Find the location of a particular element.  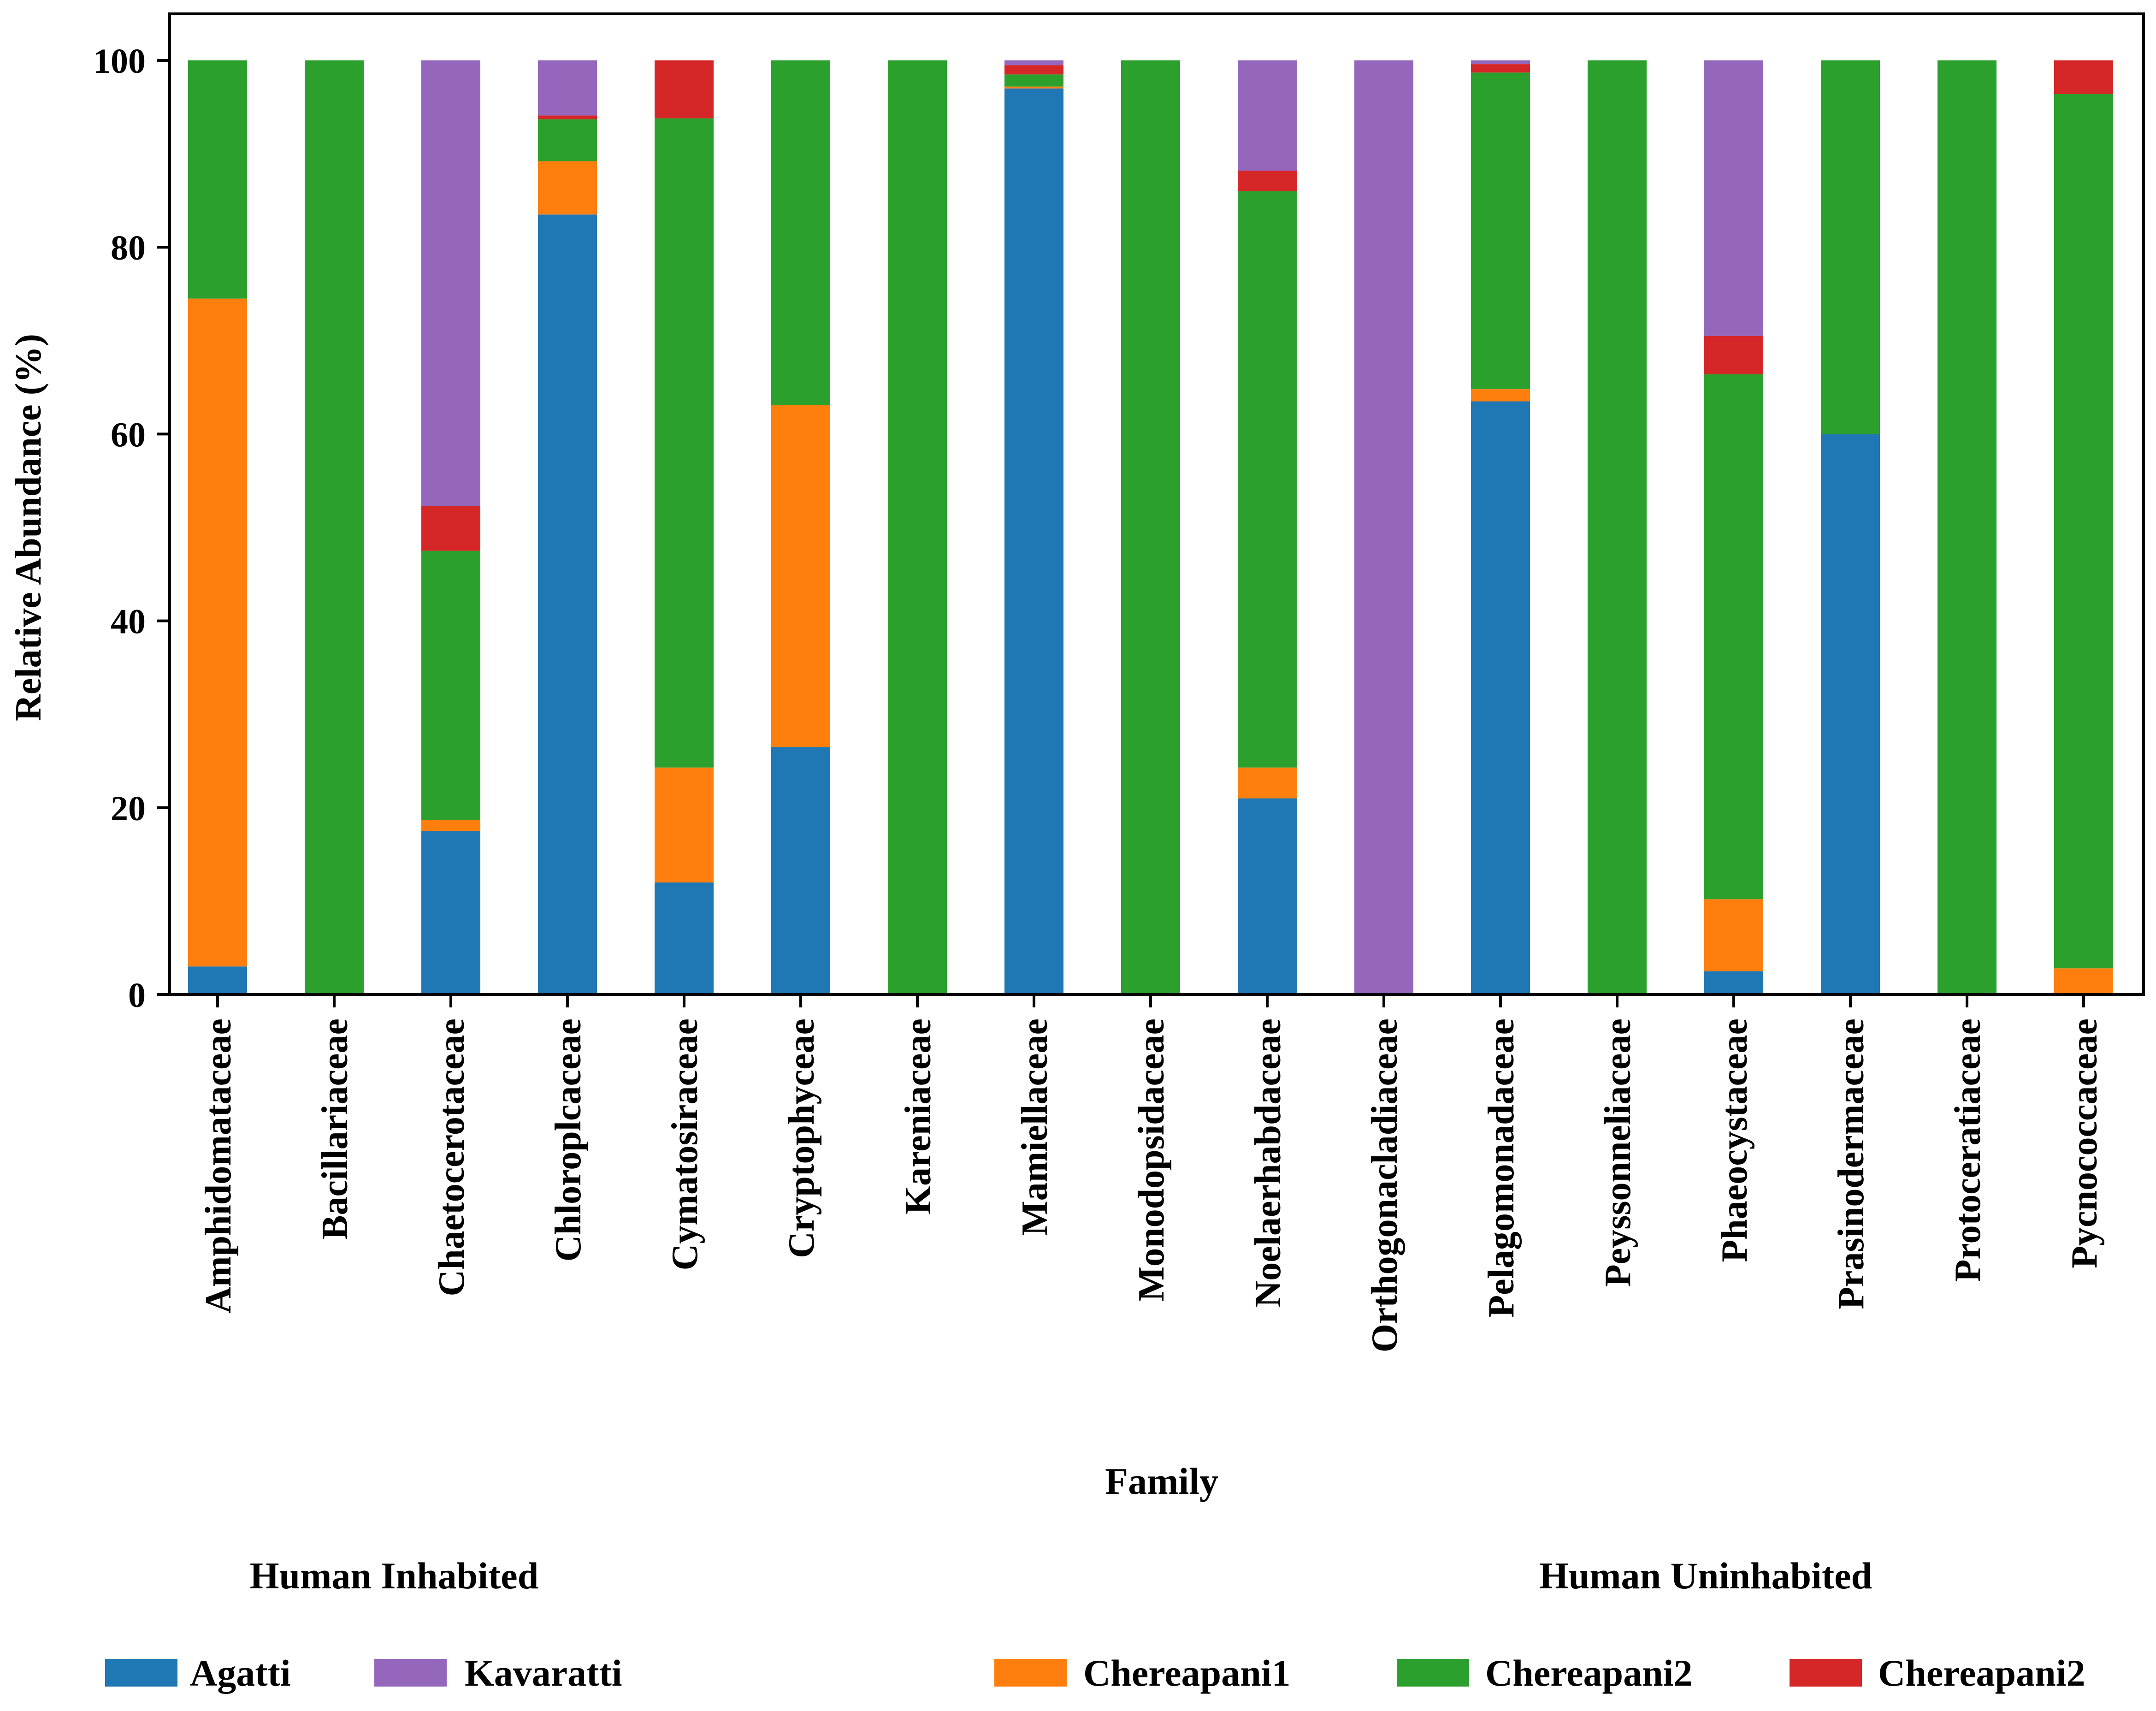

y-axis: 0 20 40 60 80 100 is located at coordinates (131, 528).